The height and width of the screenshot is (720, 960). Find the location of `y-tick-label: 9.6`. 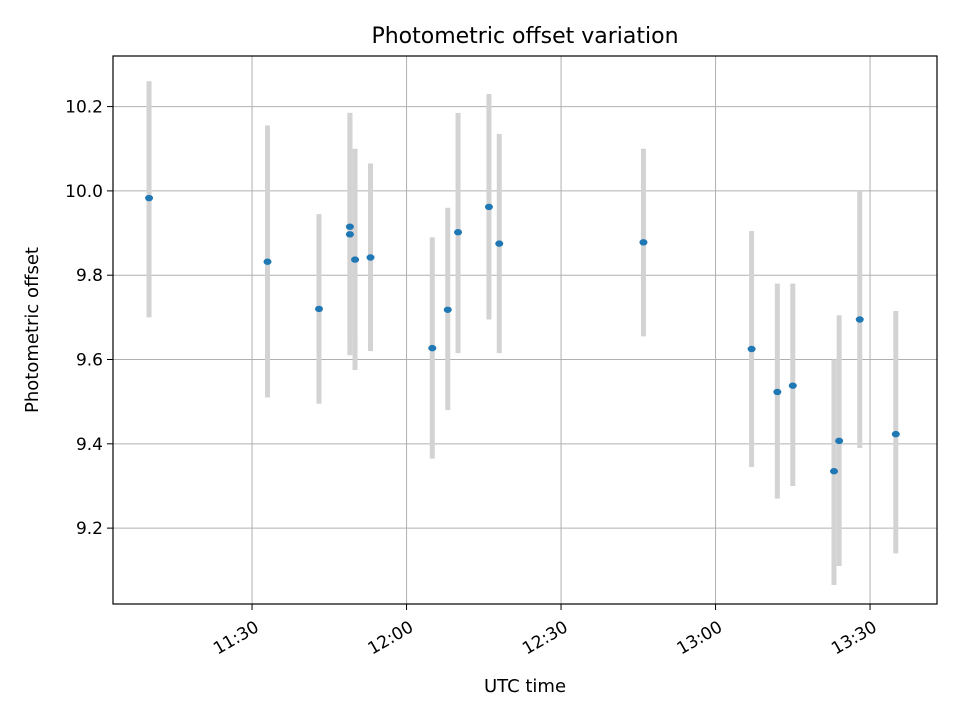

y-tick-label: 9.6 is located at coordinates (89, 361).